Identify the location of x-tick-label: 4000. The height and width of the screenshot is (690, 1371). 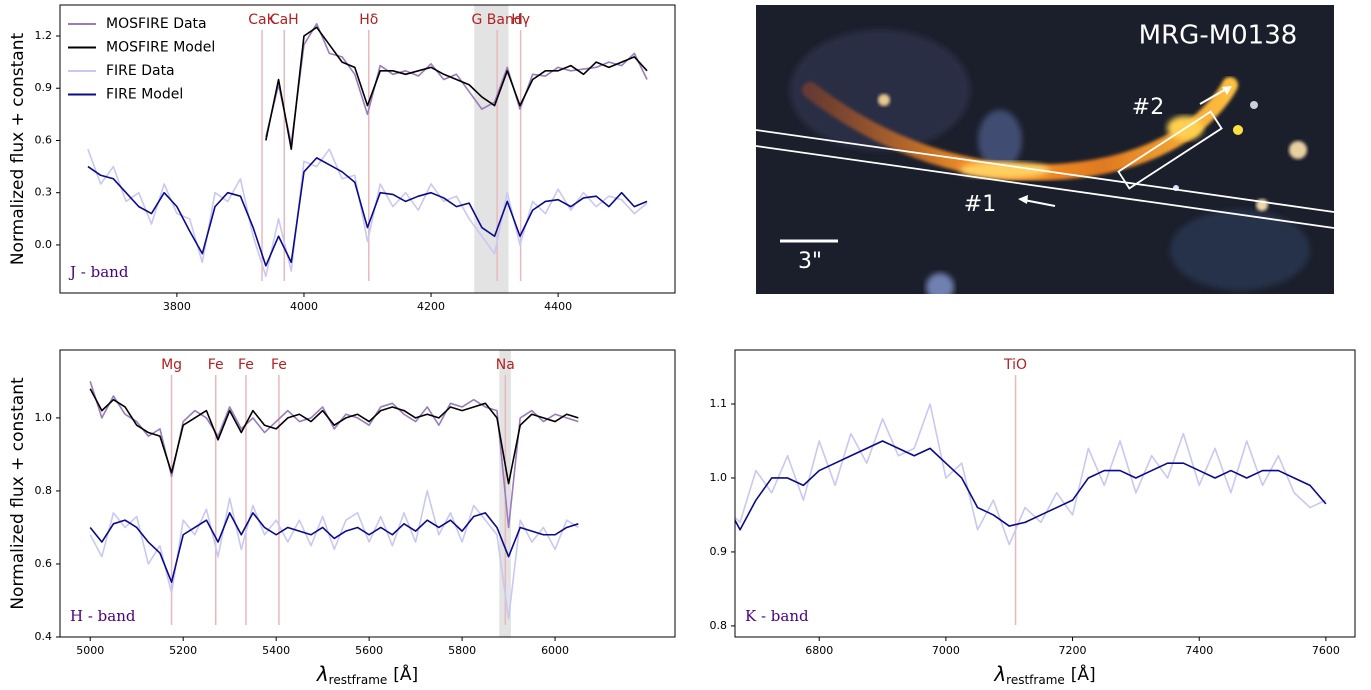
(304, 306).